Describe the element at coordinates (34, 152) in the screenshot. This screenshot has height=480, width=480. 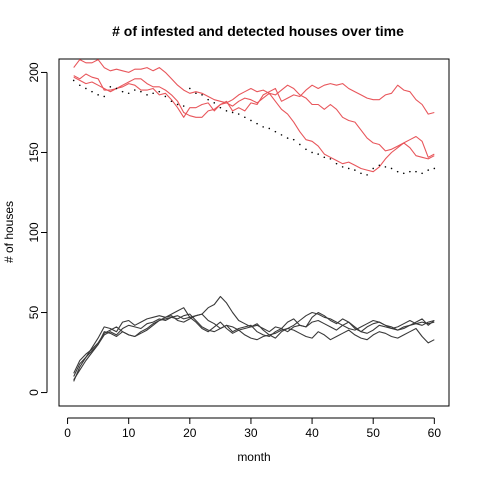
I see `y-tick-label: 150` at that location.